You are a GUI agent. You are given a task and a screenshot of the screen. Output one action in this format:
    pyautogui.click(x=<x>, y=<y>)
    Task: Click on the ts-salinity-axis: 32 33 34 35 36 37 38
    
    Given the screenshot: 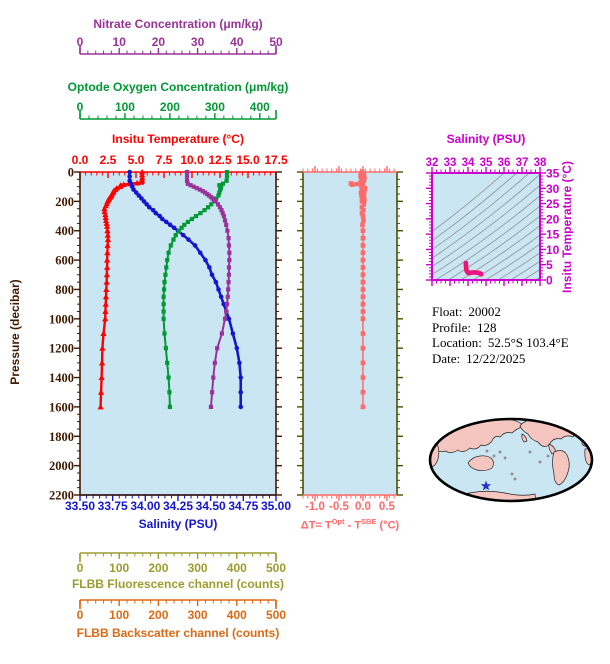 What is the action you would take?
    pyautogui.click(x=486, y=165)
    